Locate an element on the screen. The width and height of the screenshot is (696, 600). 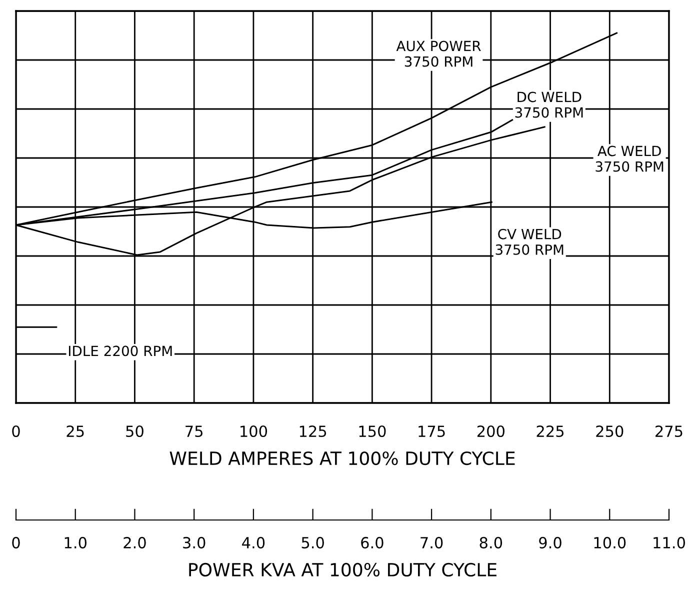
x2-tick-label: 5.0 is located at coordinates (313, 542).